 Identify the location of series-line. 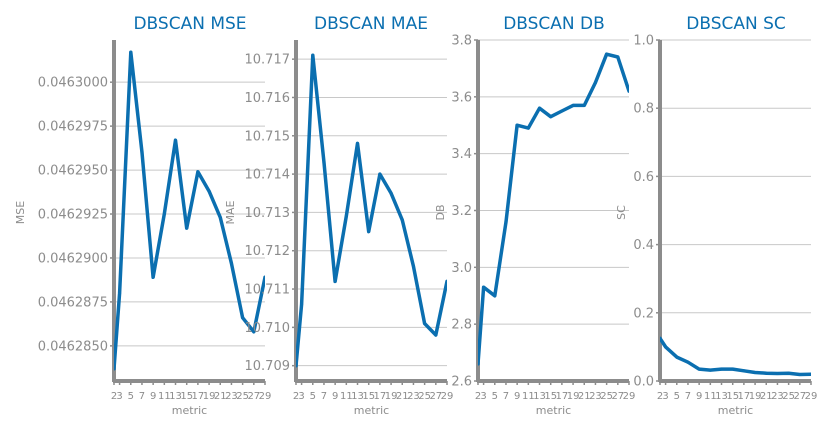
(189, 210).